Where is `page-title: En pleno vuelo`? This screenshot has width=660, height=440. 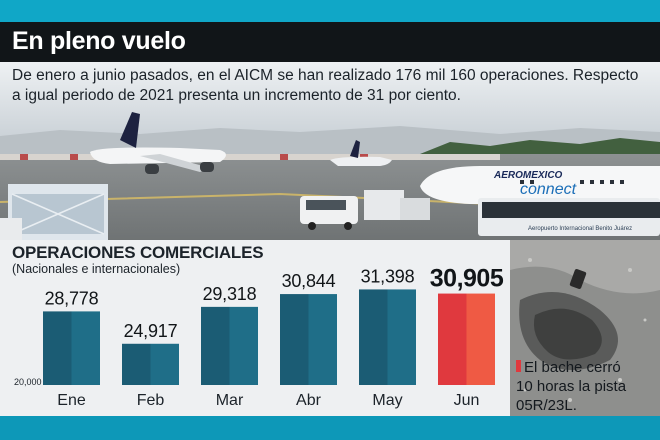
page-title: En pleno vuelo is located at coordinates (99, 41).